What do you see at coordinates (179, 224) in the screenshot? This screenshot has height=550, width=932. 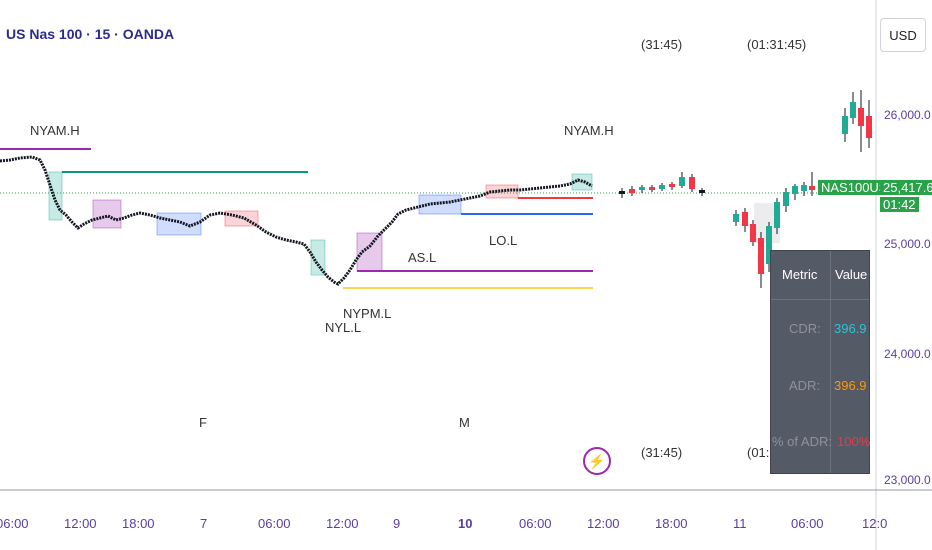 I see `session-box-blue` at bounding box center [179, 224].